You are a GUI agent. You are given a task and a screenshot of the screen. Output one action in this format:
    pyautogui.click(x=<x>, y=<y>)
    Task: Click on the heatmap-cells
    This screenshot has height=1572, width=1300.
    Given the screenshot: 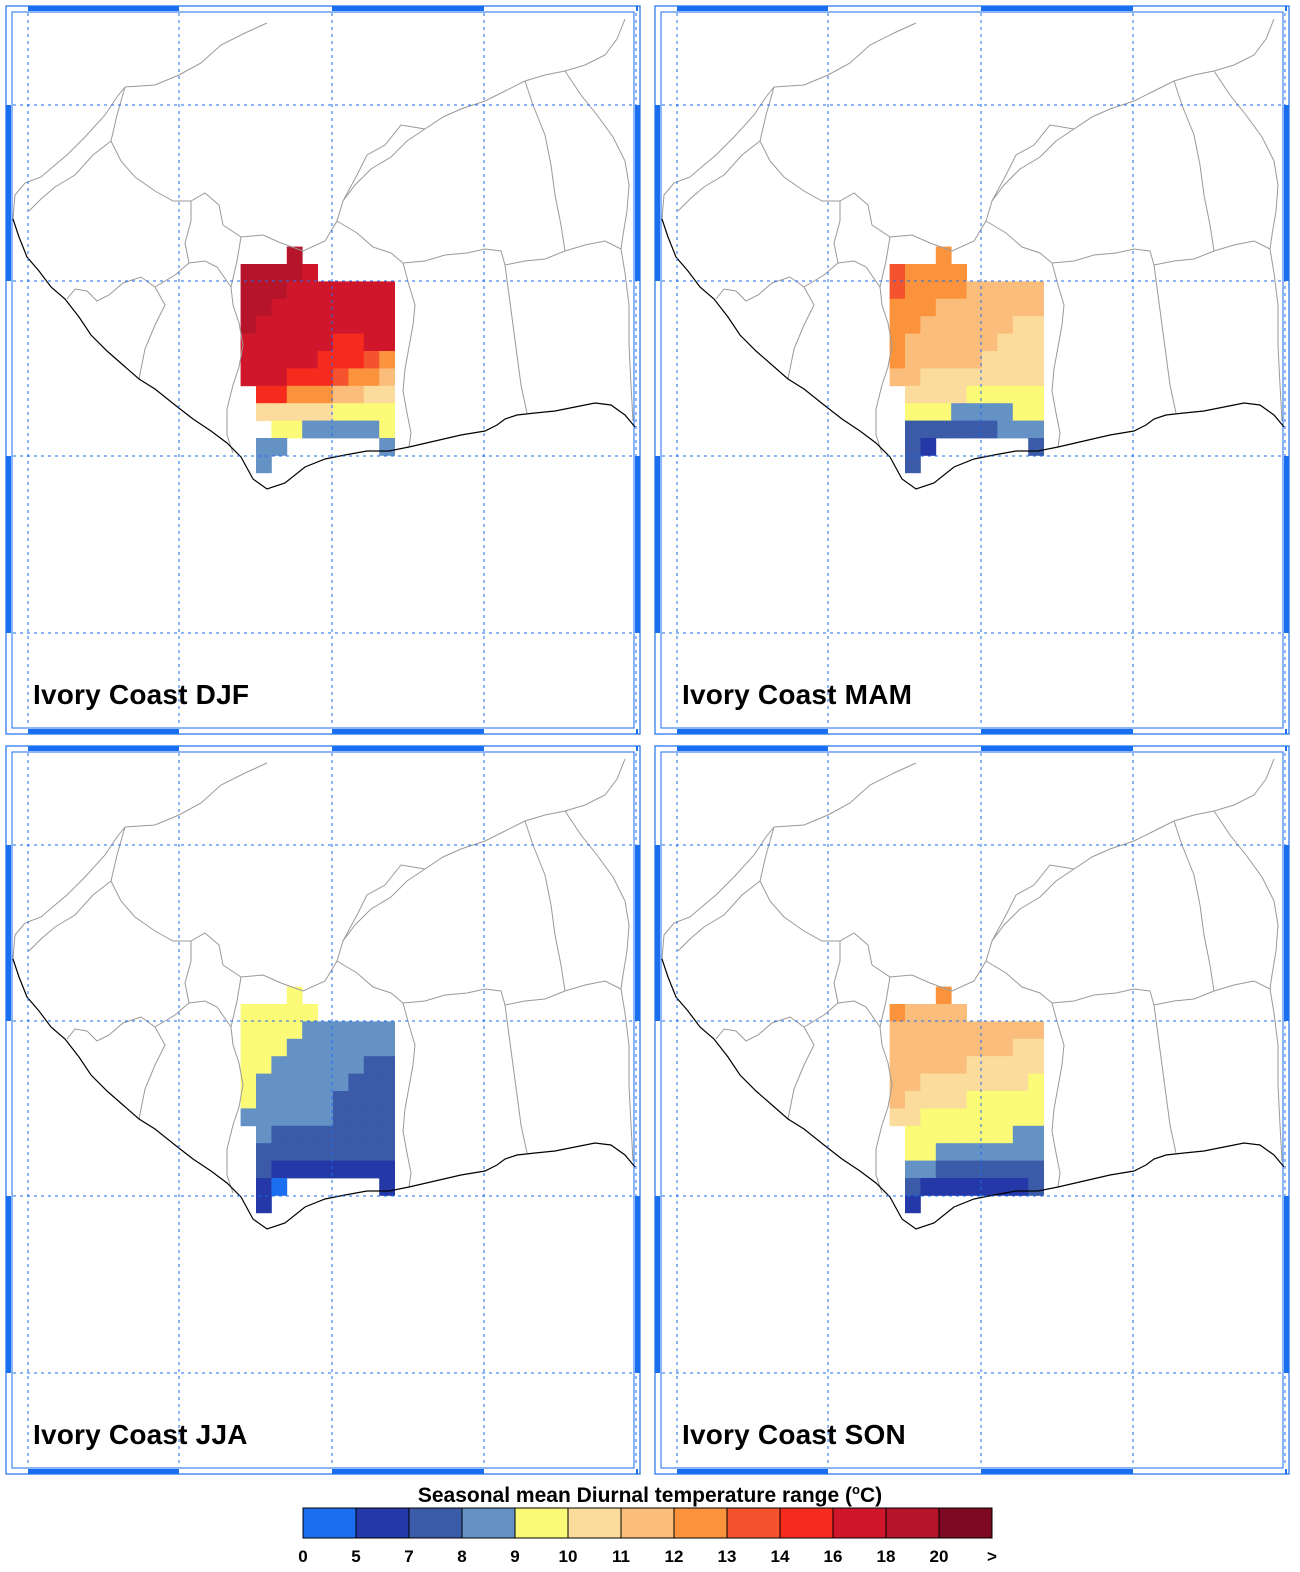 What is the action you would take?
    pyautogui.click(x=317, y=360)
    